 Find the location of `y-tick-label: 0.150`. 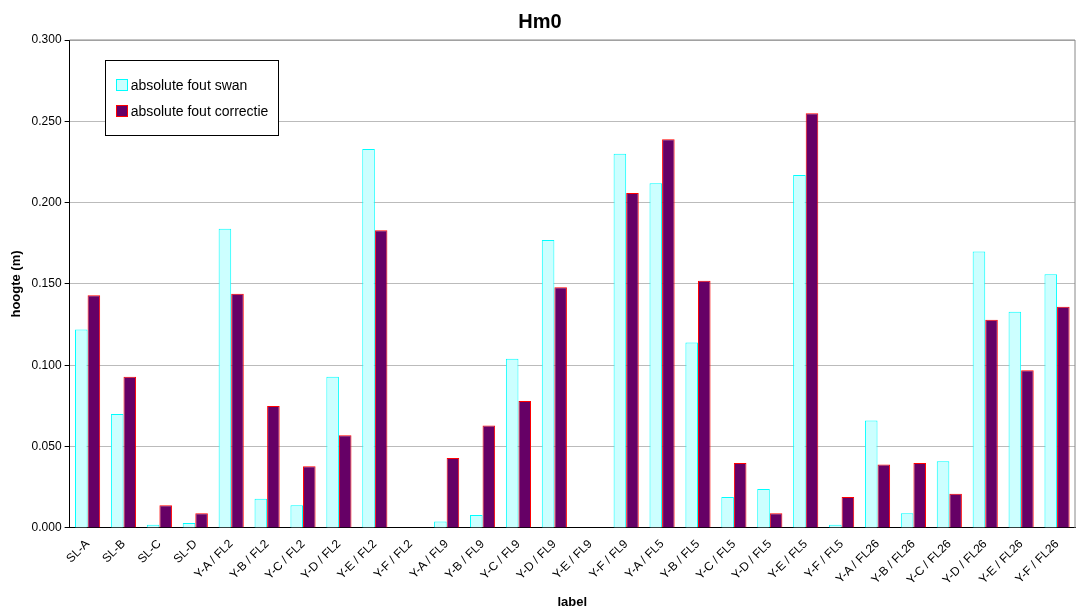

y-tick-label: 0.150 is located at coordinates (46, 283).